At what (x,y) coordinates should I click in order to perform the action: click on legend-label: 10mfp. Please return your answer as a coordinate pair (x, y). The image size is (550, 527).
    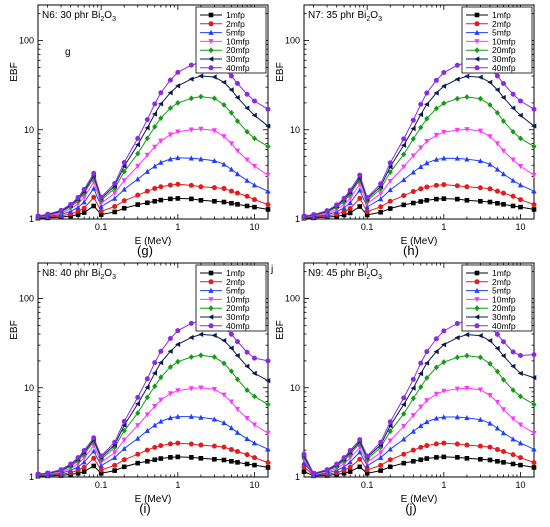
    Looking at the image, I should click on (238, 41).